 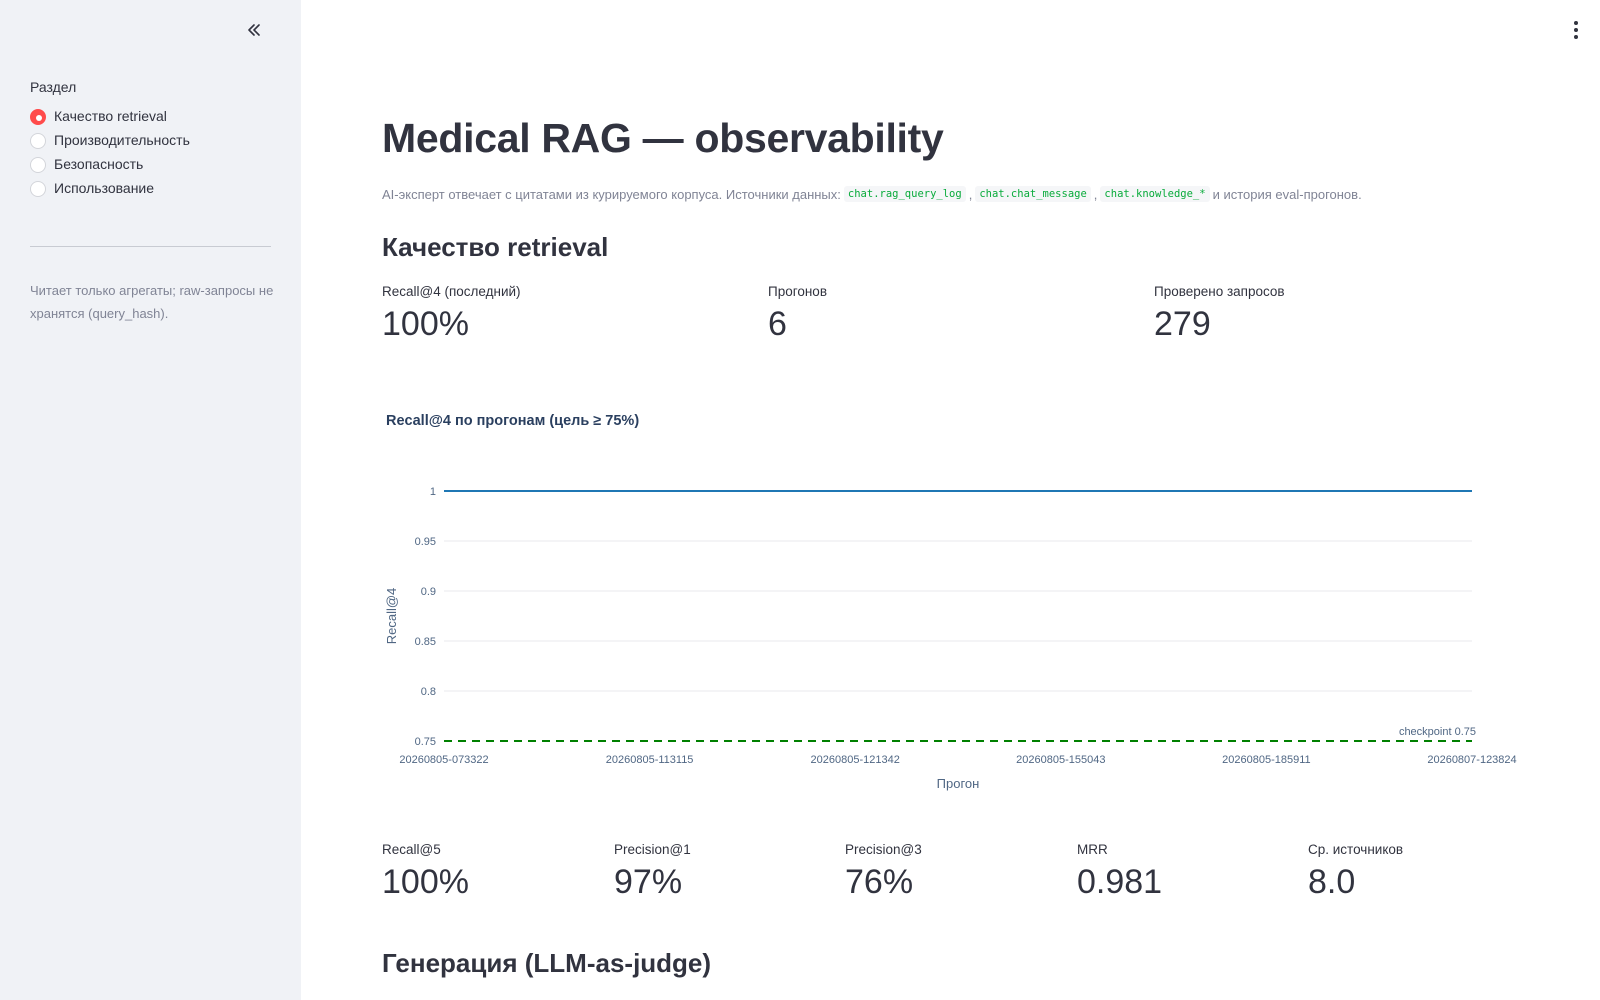 I want to click on metric-precision3: Precision@3 76%, so click(x=883, y=872).